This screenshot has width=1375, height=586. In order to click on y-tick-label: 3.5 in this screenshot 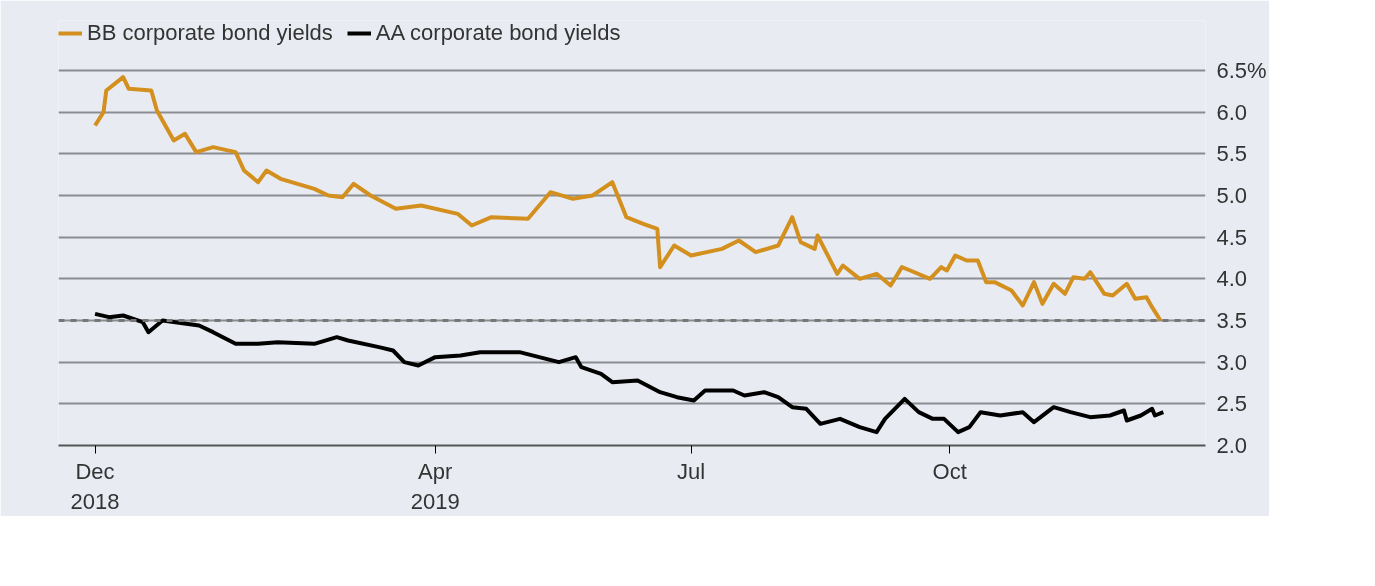, I will do `click(1232, 320)`.